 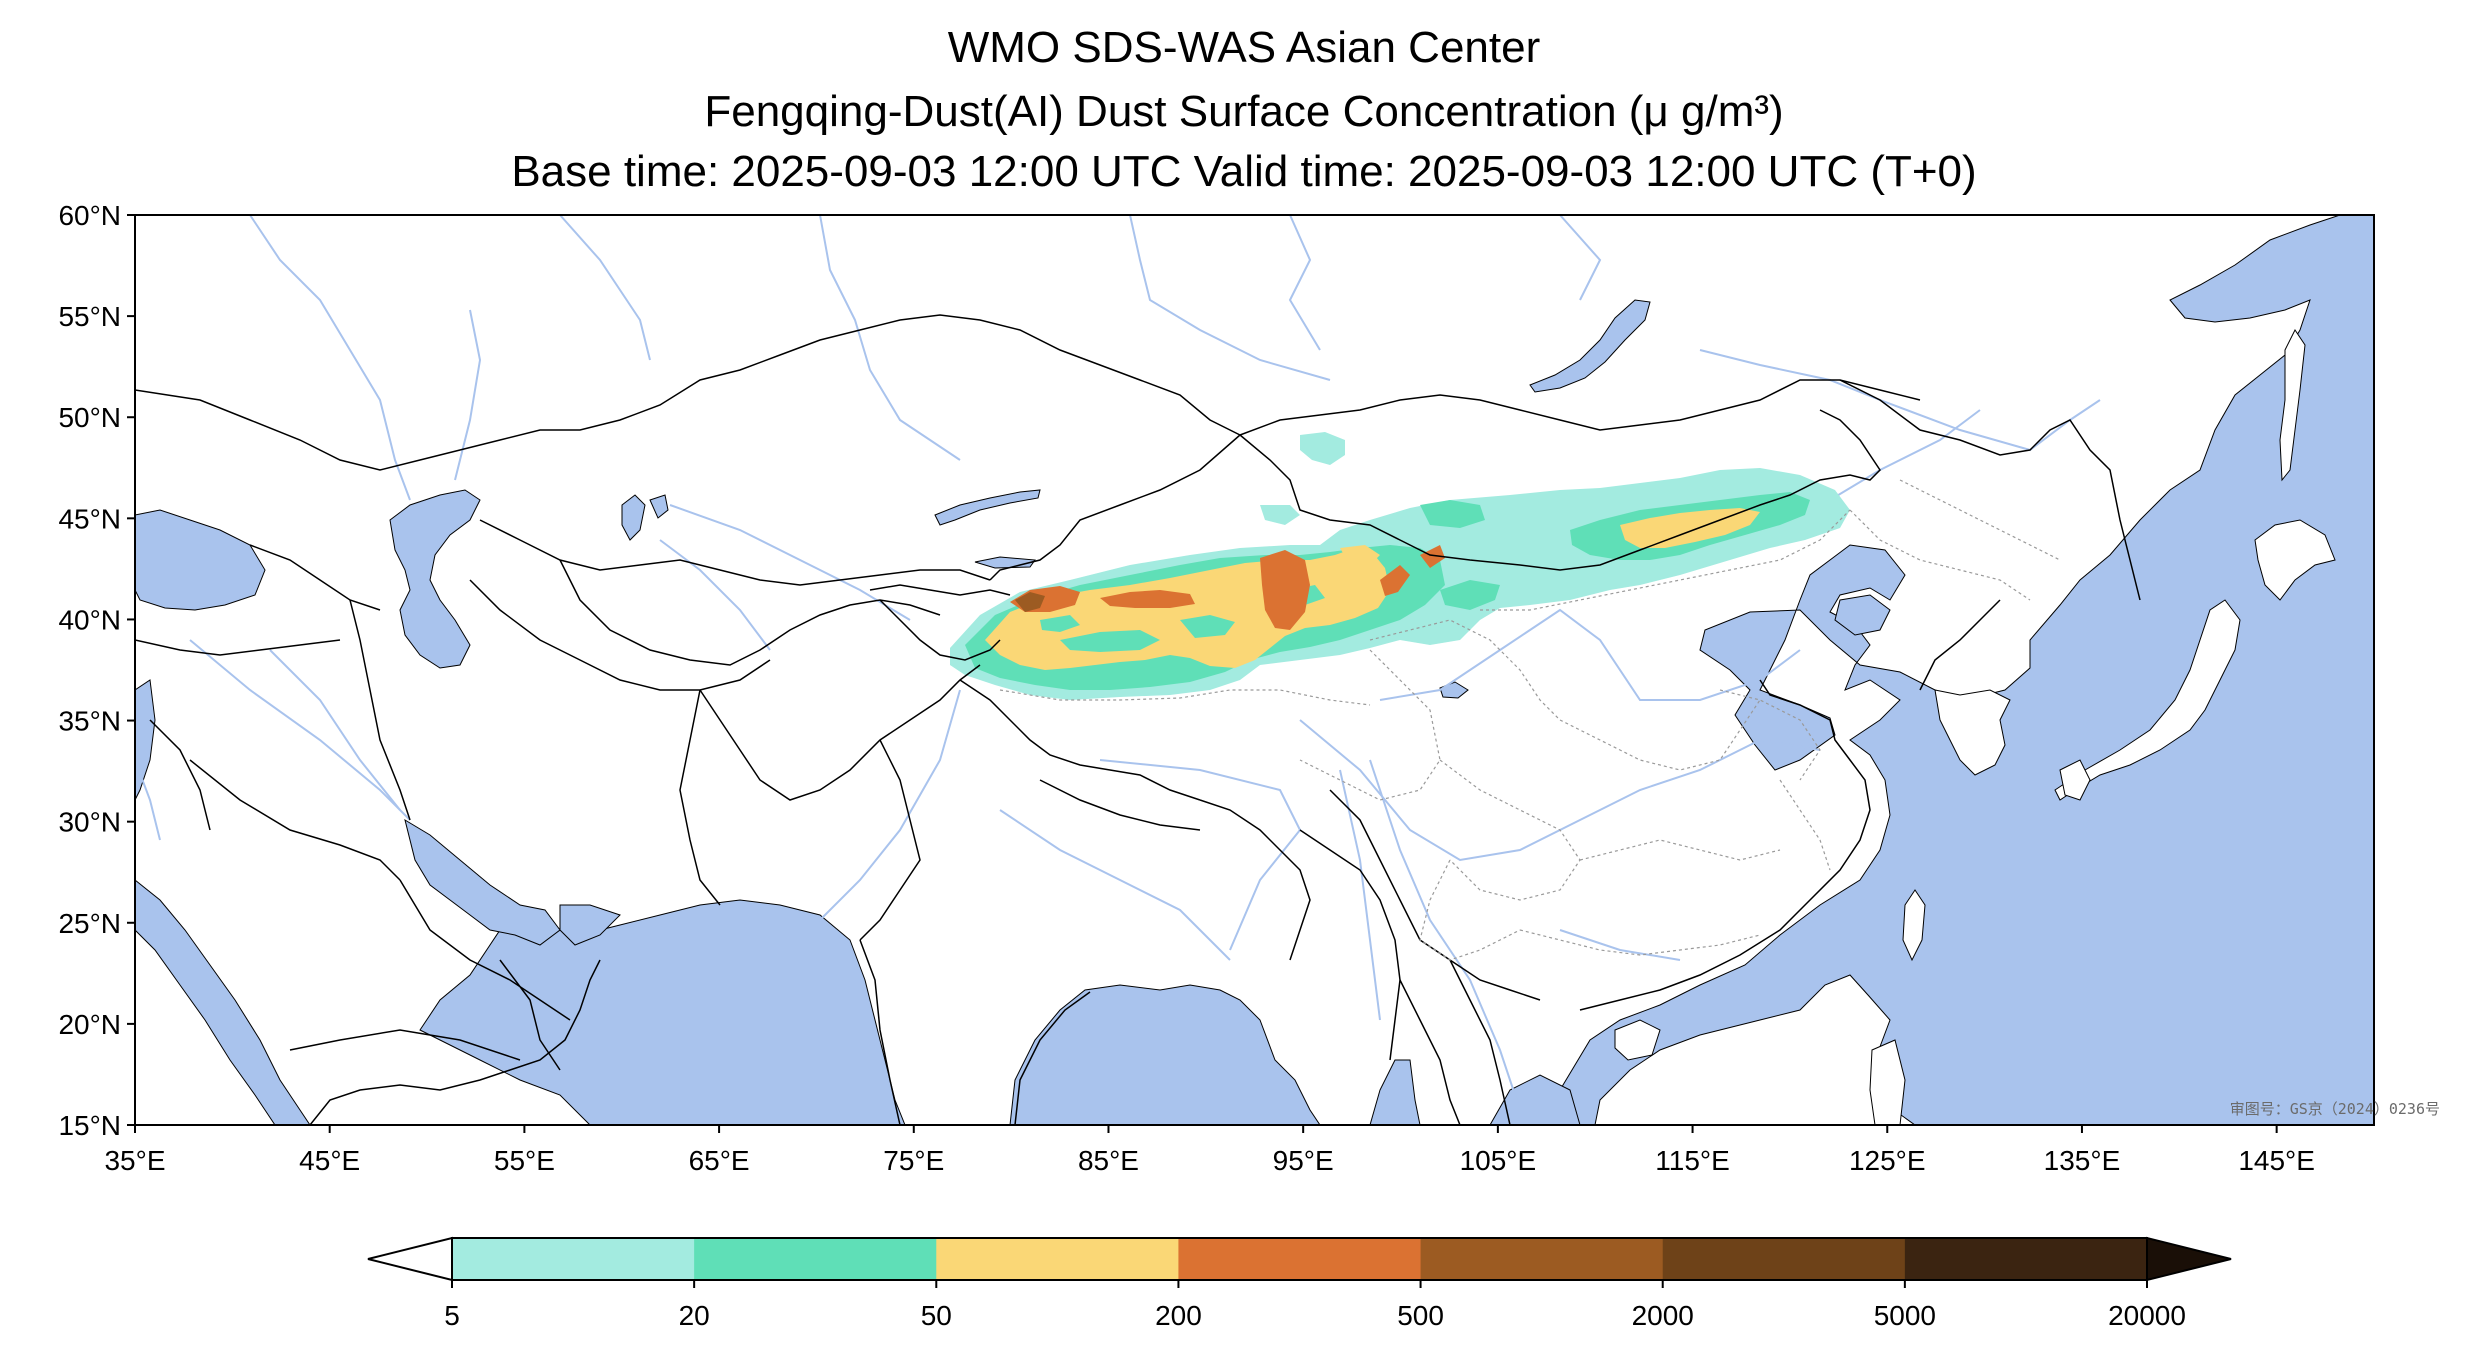 What do you see at coordinates (1560, 490) in the screenshot?
I see `border-mongolia-china` at bounding box center [1560, 490].